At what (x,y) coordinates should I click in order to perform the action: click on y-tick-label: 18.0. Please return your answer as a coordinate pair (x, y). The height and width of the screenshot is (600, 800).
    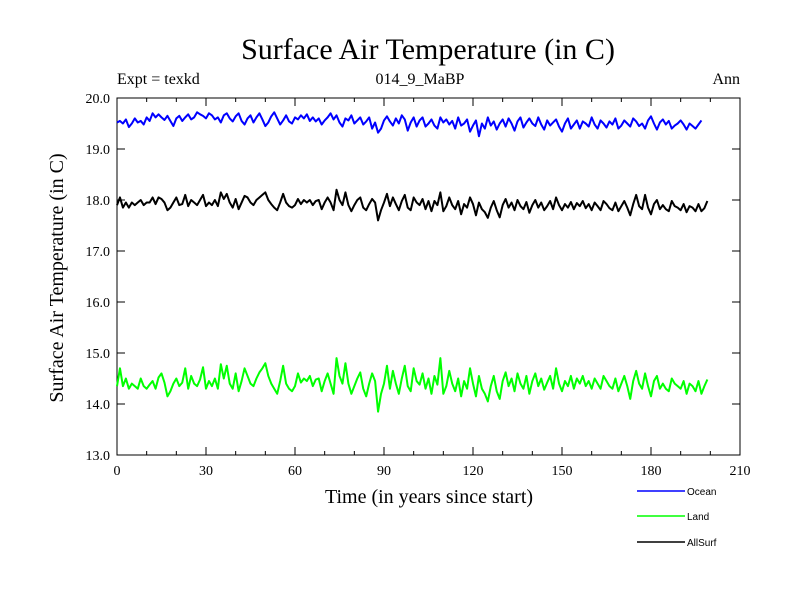
    Looking at the image, I should click on (98, 201).